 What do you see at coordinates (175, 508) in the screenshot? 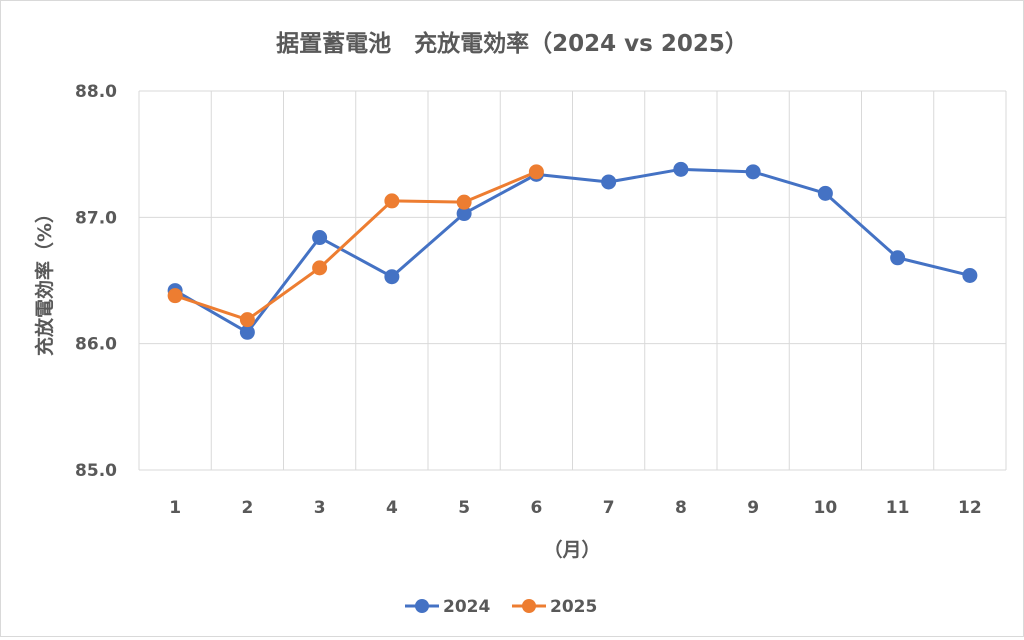
I see `x-tick-label: 1` at bounding box center [175, 508].